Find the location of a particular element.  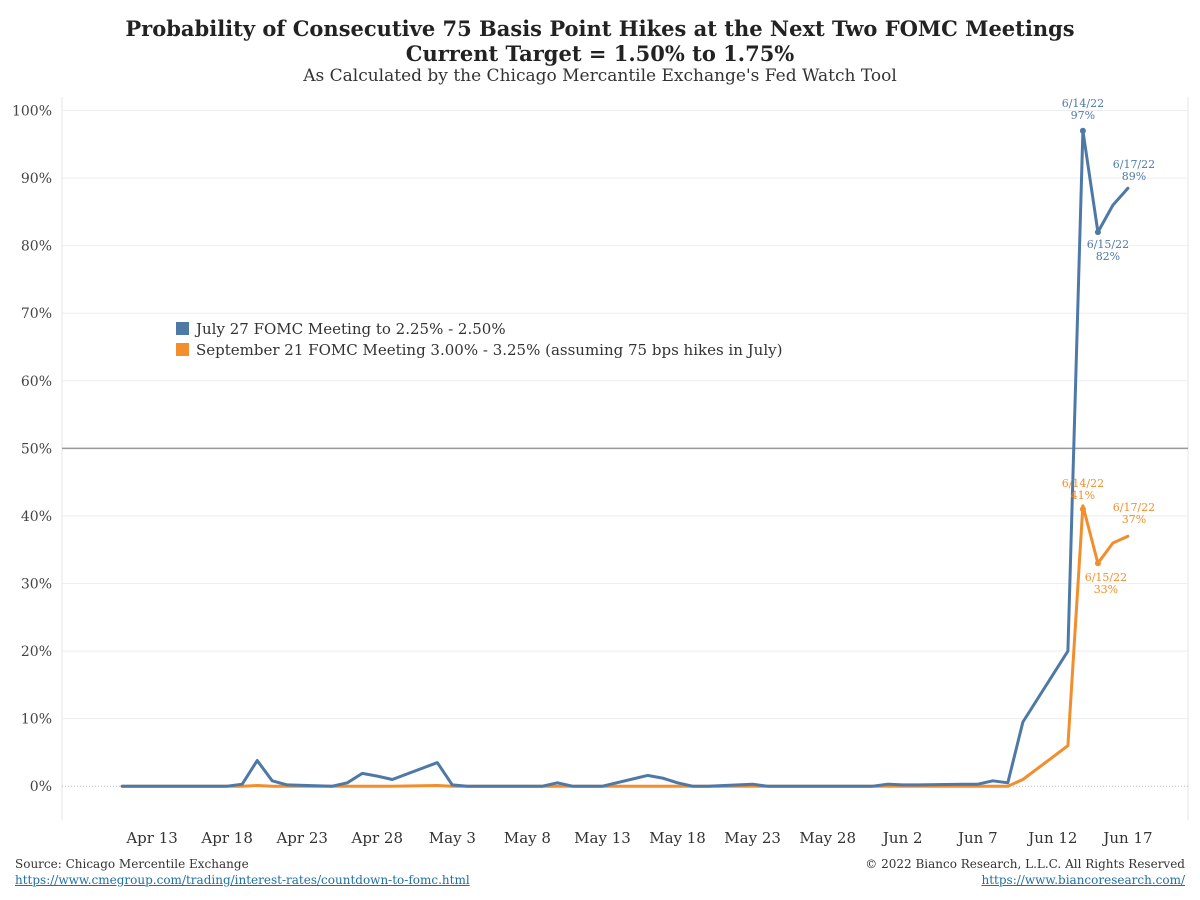

x-tick-label: Jun 17 is located at coordinates (1126, 838).